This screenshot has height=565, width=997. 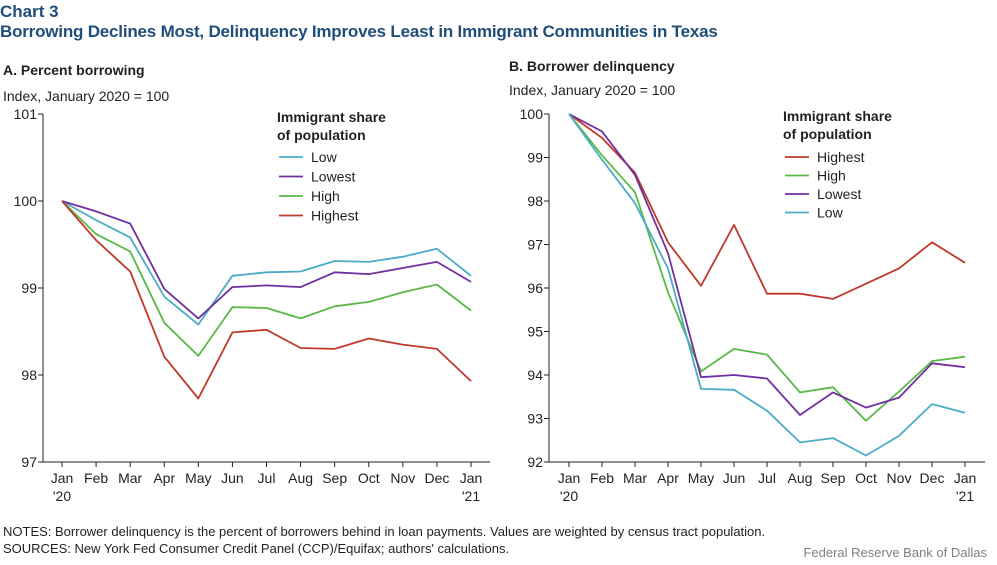 What do you see at coordinates (592, 90) in the screenshot?
I see `panel-b-unit-label: Index, January 2020 = 100` at bounding box center [592, 90].